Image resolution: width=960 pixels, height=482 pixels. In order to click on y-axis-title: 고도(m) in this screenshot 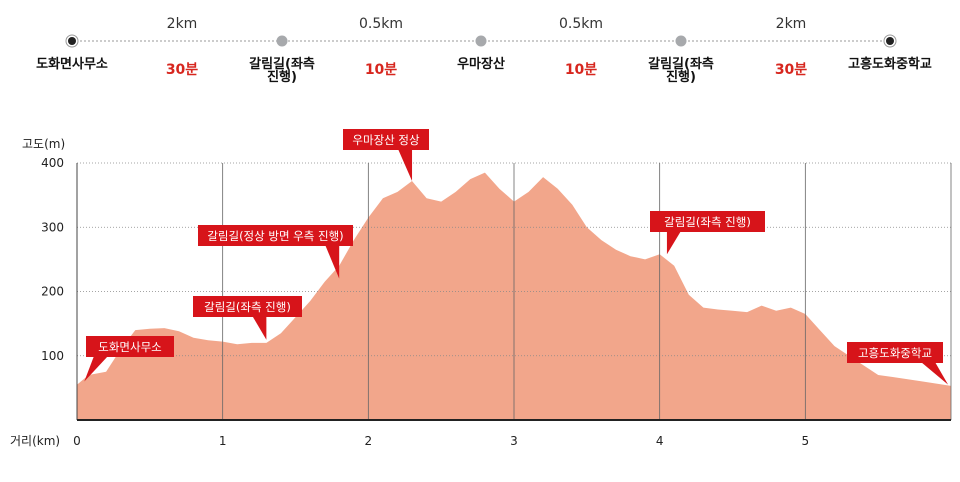, I will do `click(43, 144)`.